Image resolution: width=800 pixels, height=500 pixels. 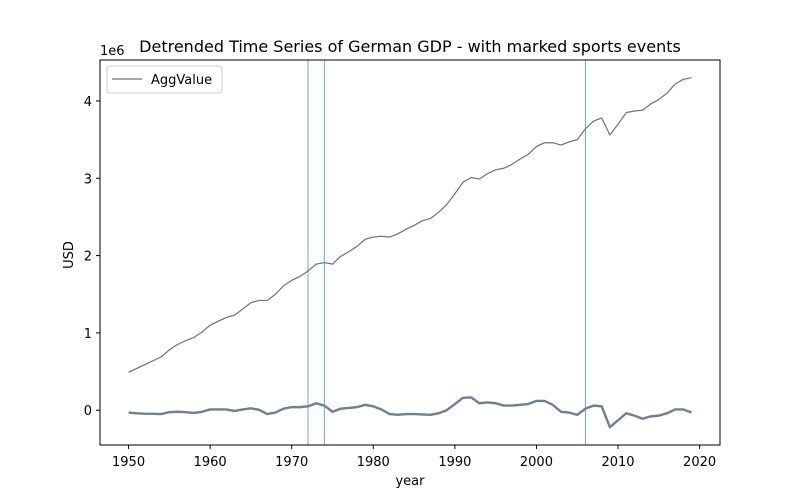 What do you see at coordinates (69, 255) in the screenshot?
I see `y-axis-label: USD` at bounding box center [69, 255].